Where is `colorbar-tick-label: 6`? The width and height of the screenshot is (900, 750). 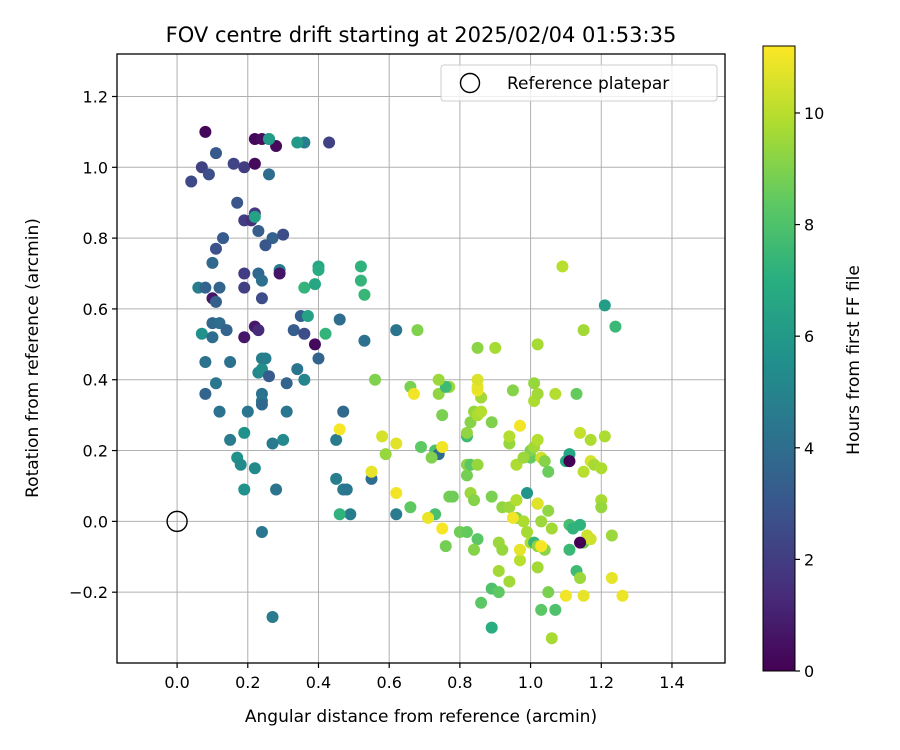
colorbar-tick-label: 6 is located at coordinates (809, 336).